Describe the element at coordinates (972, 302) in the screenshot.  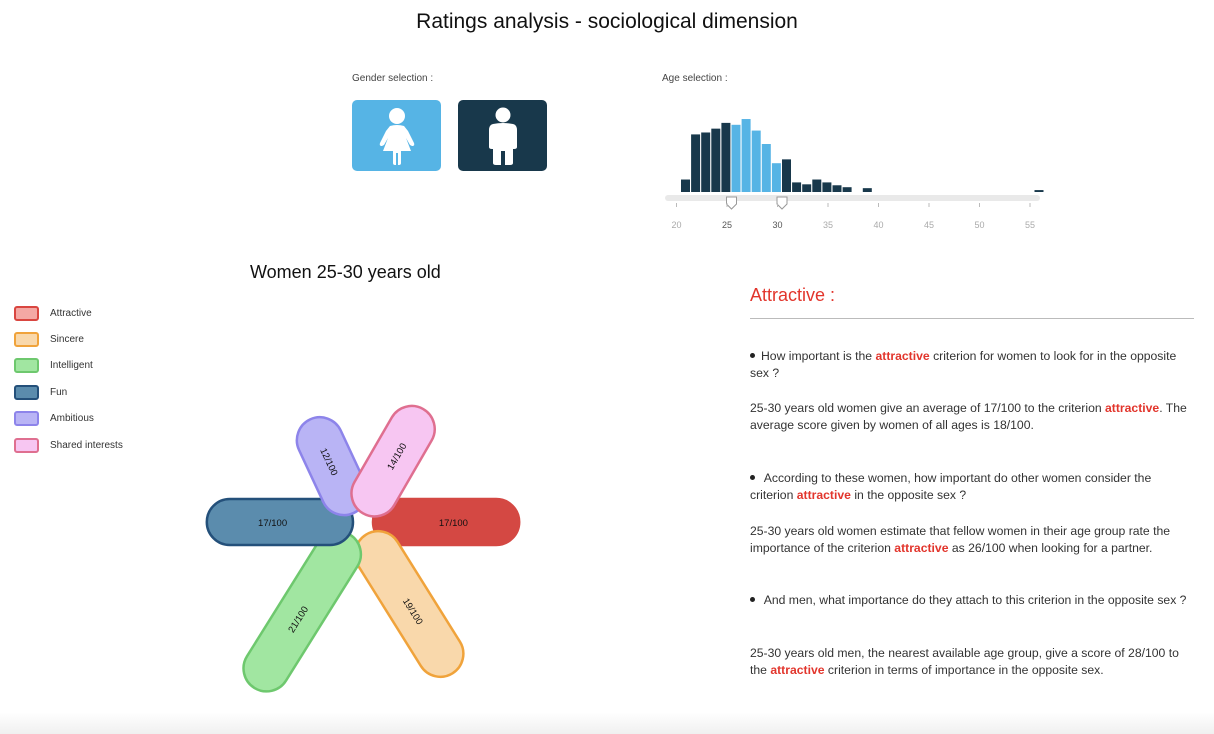
I see `panel-title: Attractive :` at that location.